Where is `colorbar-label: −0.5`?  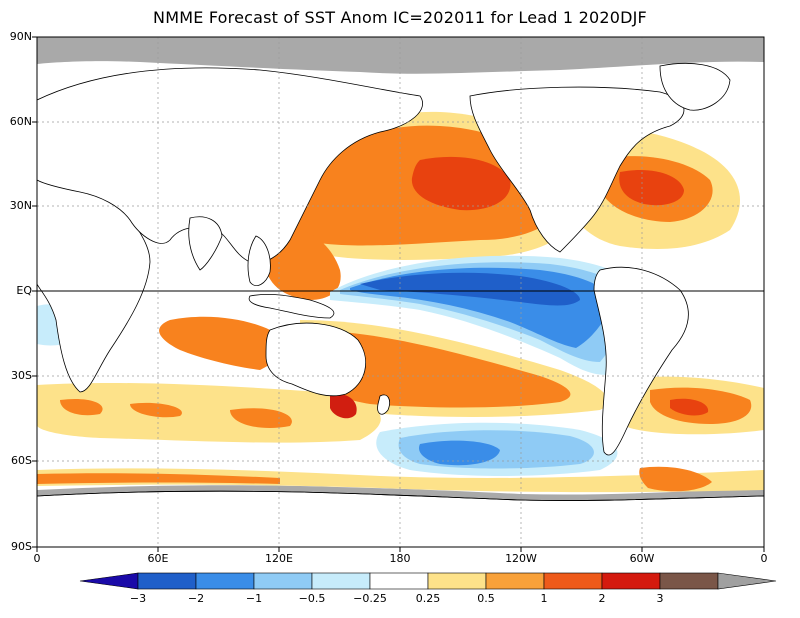
colorbar-label: −0.5 is located at coordinates (312, 598).